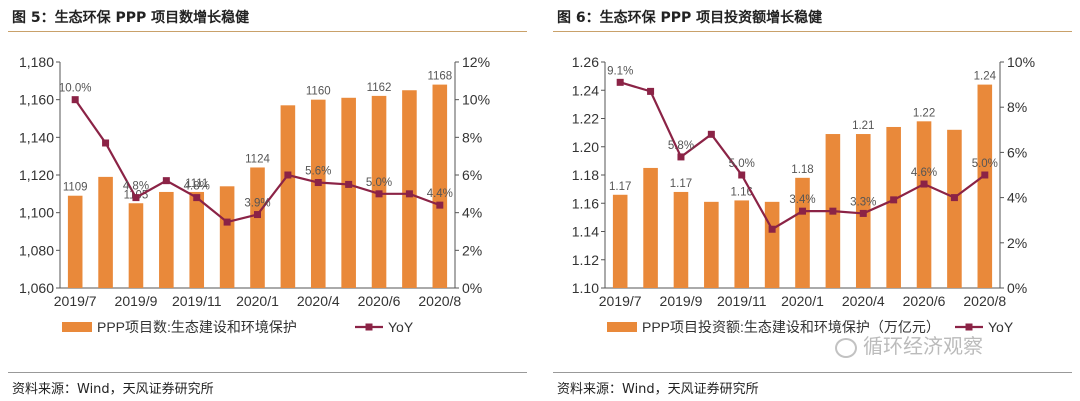  Describe the element at coordinates (197, 327) in the screenshot. I see `legend-bar-label: PPP项目数:生态建设和环境保护` at that location.